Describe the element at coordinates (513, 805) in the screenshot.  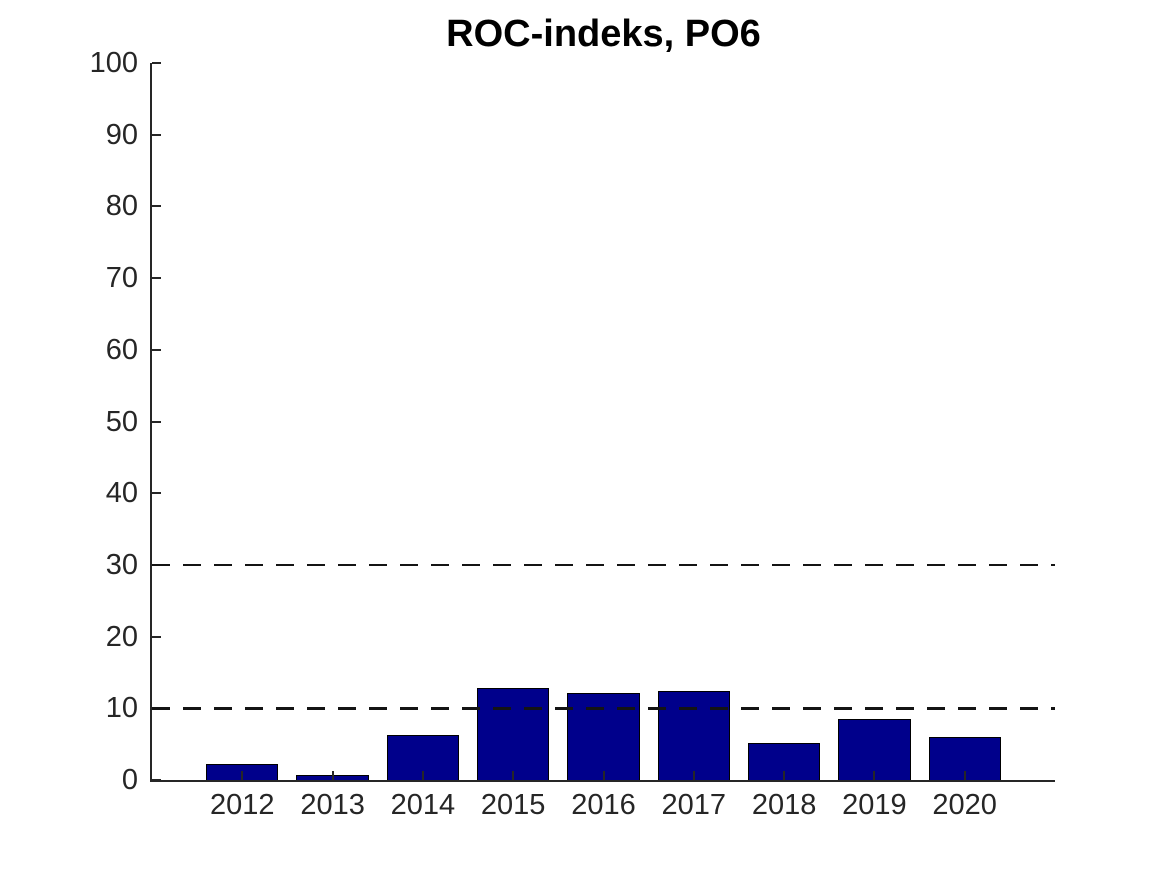
I see `x-tick-label: 2015` at that location.